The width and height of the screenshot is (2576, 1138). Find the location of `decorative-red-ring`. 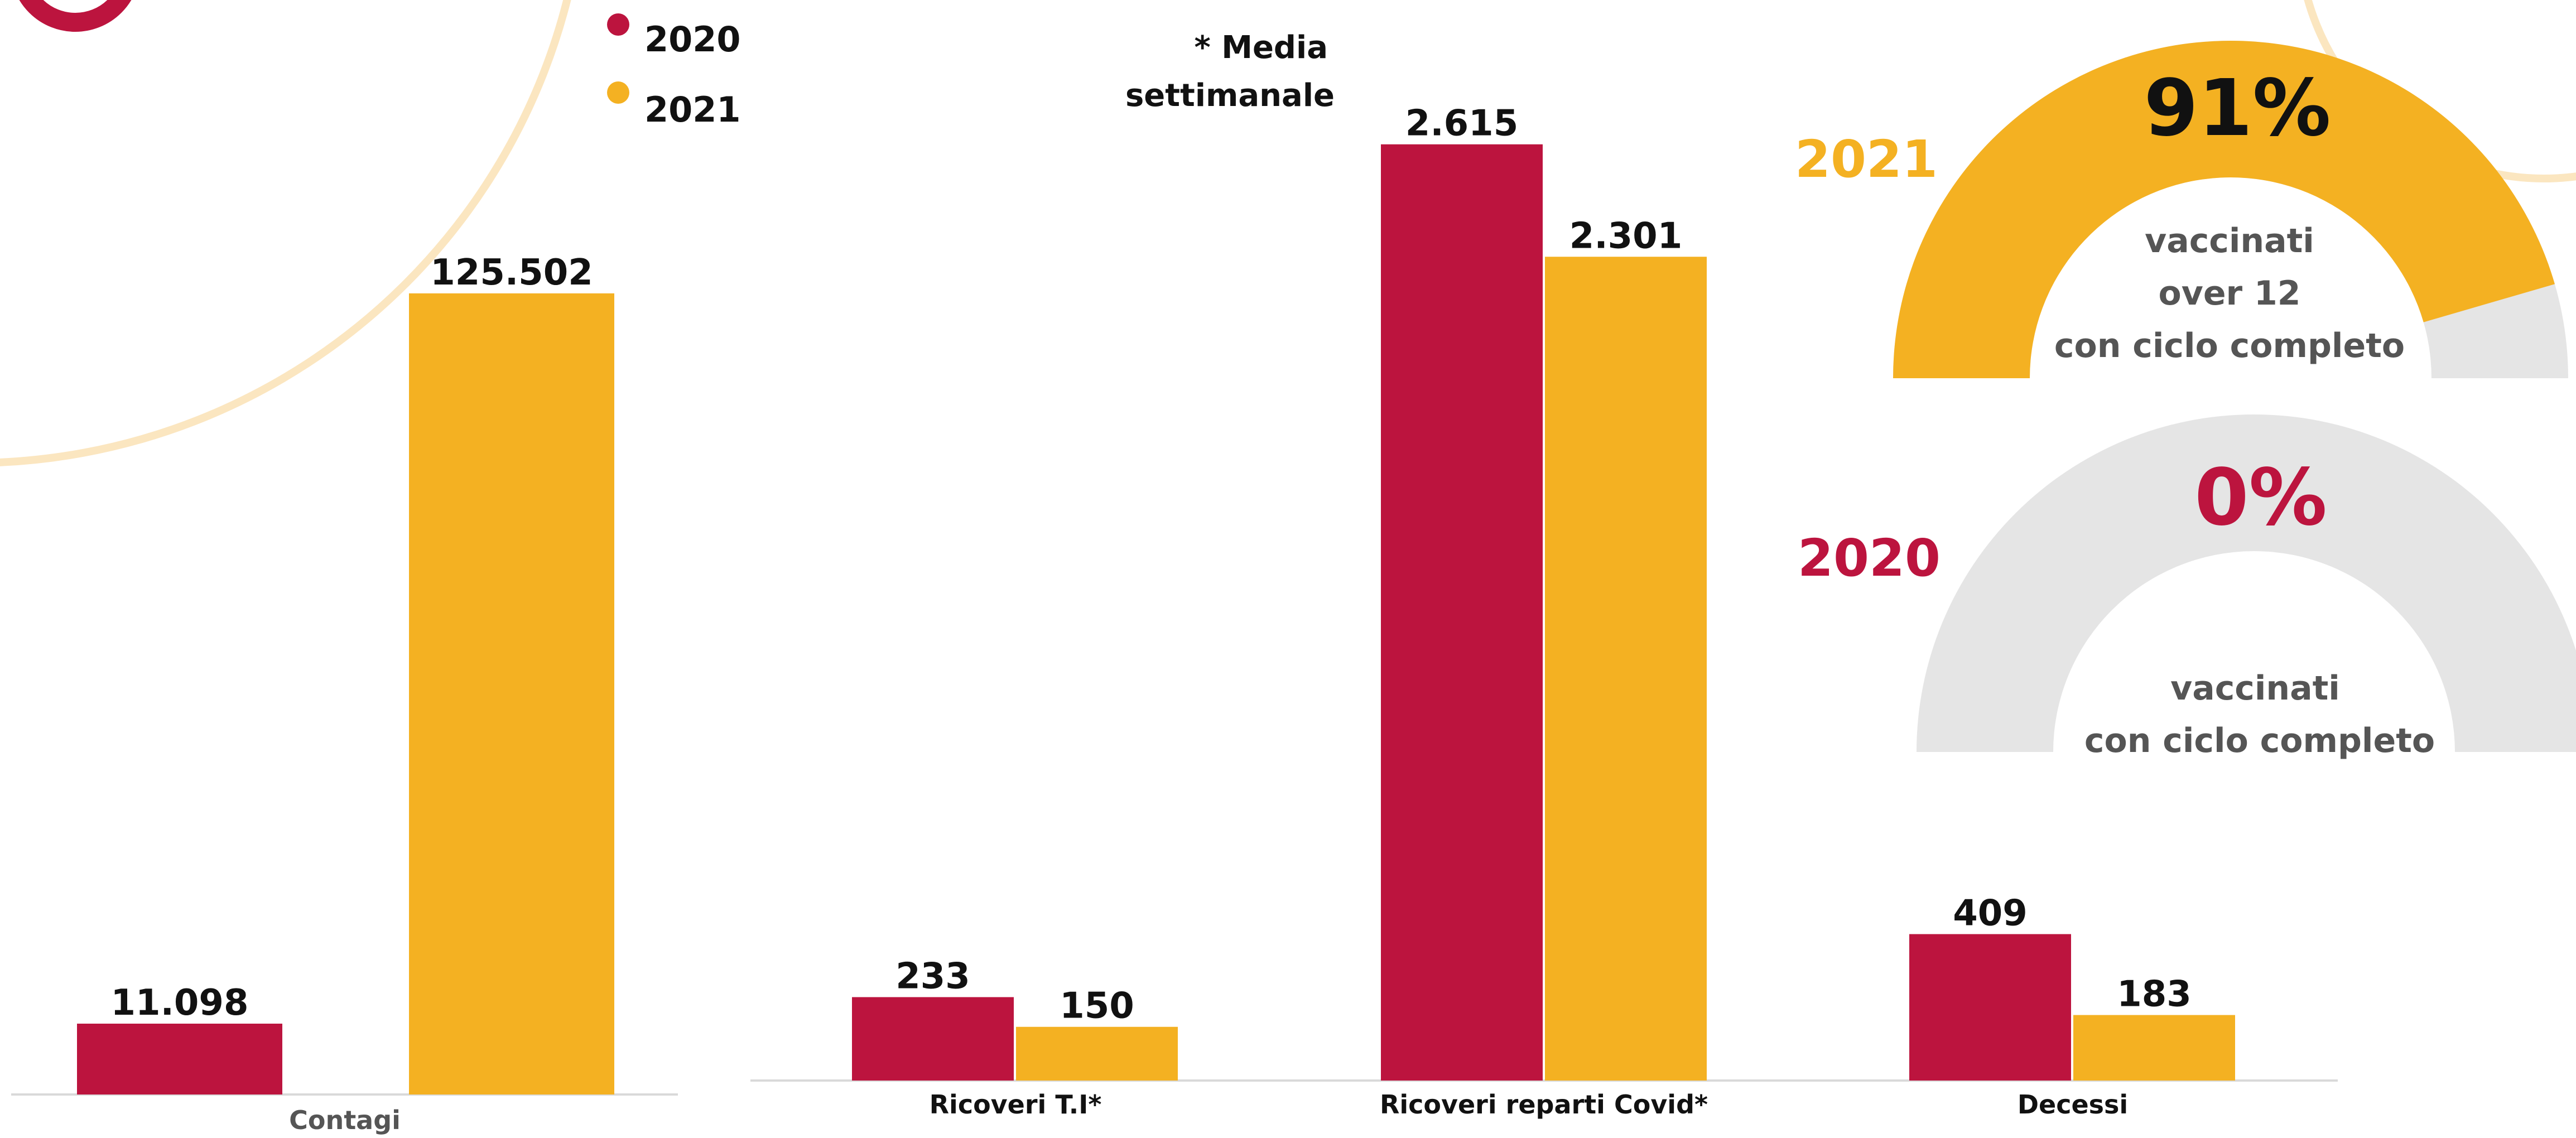

decorative-red-ring is located at coordinates (76, 11).